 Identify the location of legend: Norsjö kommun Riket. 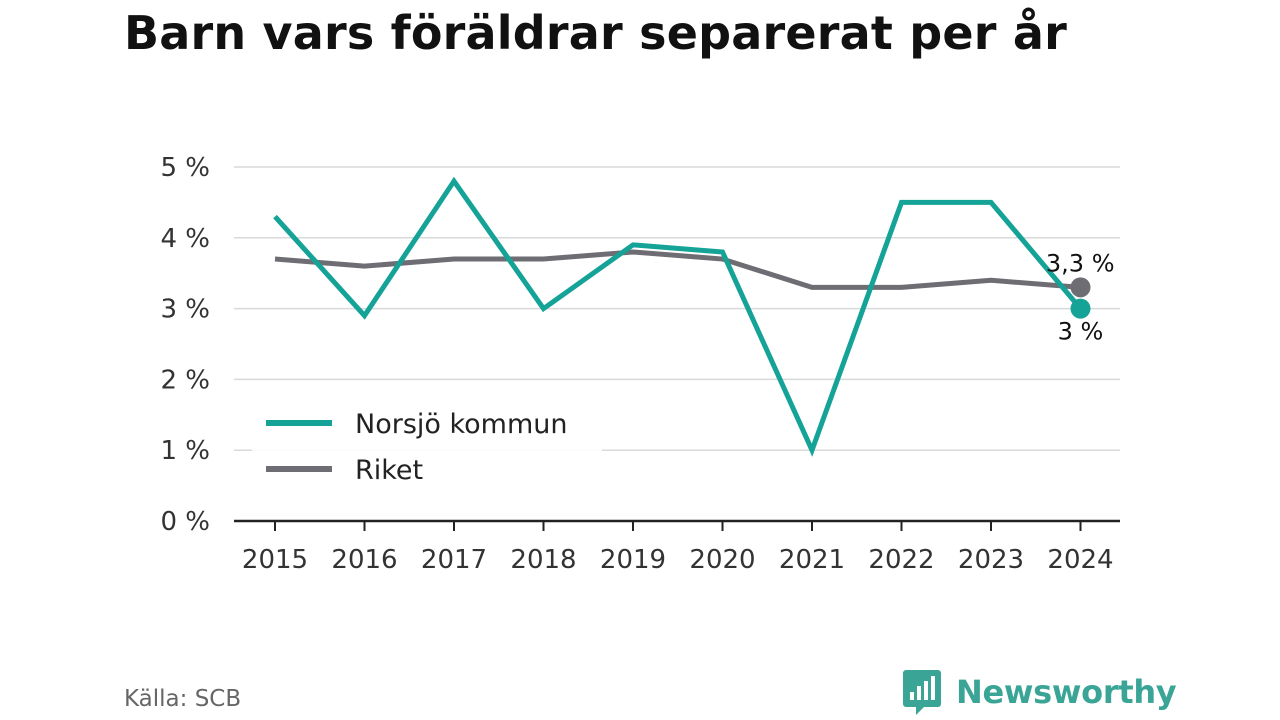
(427, 444).